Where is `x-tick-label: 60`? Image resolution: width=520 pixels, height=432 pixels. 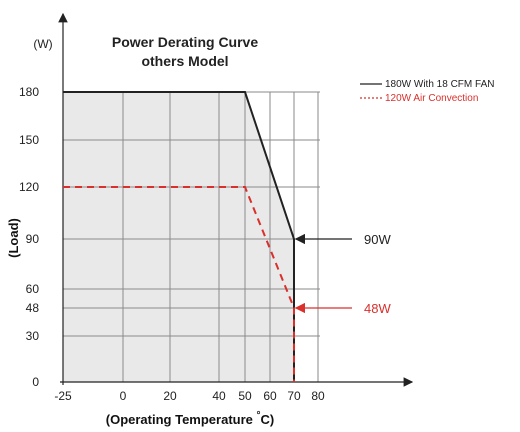 x-tick-label: 60 is located at coordinates (270, 396).